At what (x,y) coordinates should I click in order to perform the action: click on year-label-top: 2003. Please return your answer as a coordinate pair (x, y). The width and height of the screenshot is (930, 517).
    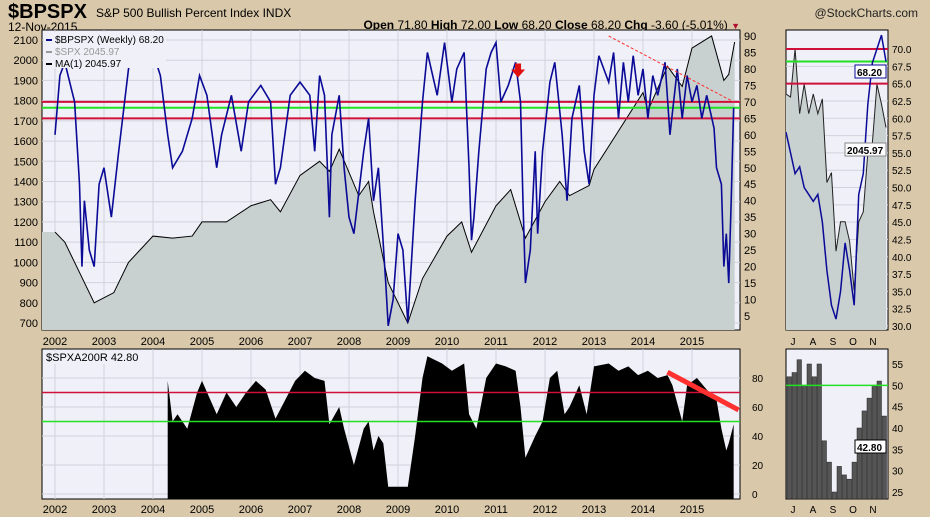
    Looking at the image, I should click on (104, 342).